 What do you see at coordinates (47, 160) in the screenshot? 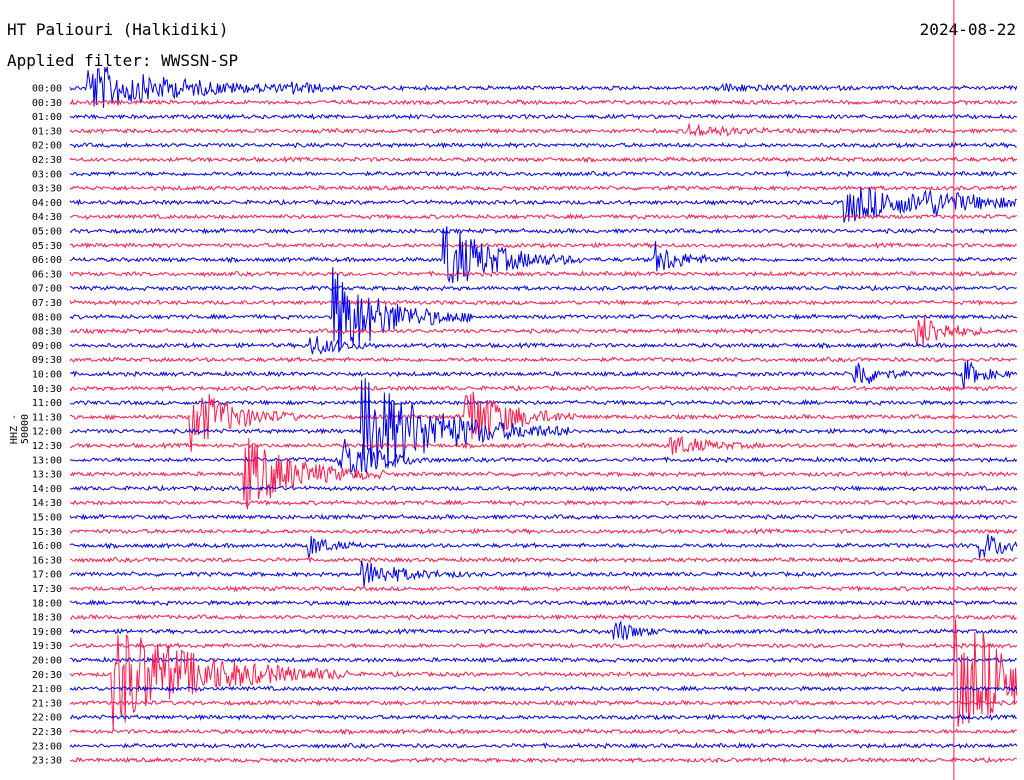
I see `row-label: 02:30` at bounding box center [47, 160].